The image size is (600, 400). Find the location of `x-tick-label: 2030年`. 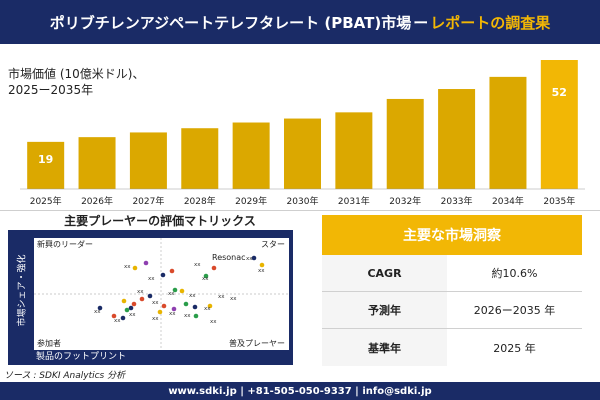

x-tick-label: 2030年 is located at coordinates (303, 201).